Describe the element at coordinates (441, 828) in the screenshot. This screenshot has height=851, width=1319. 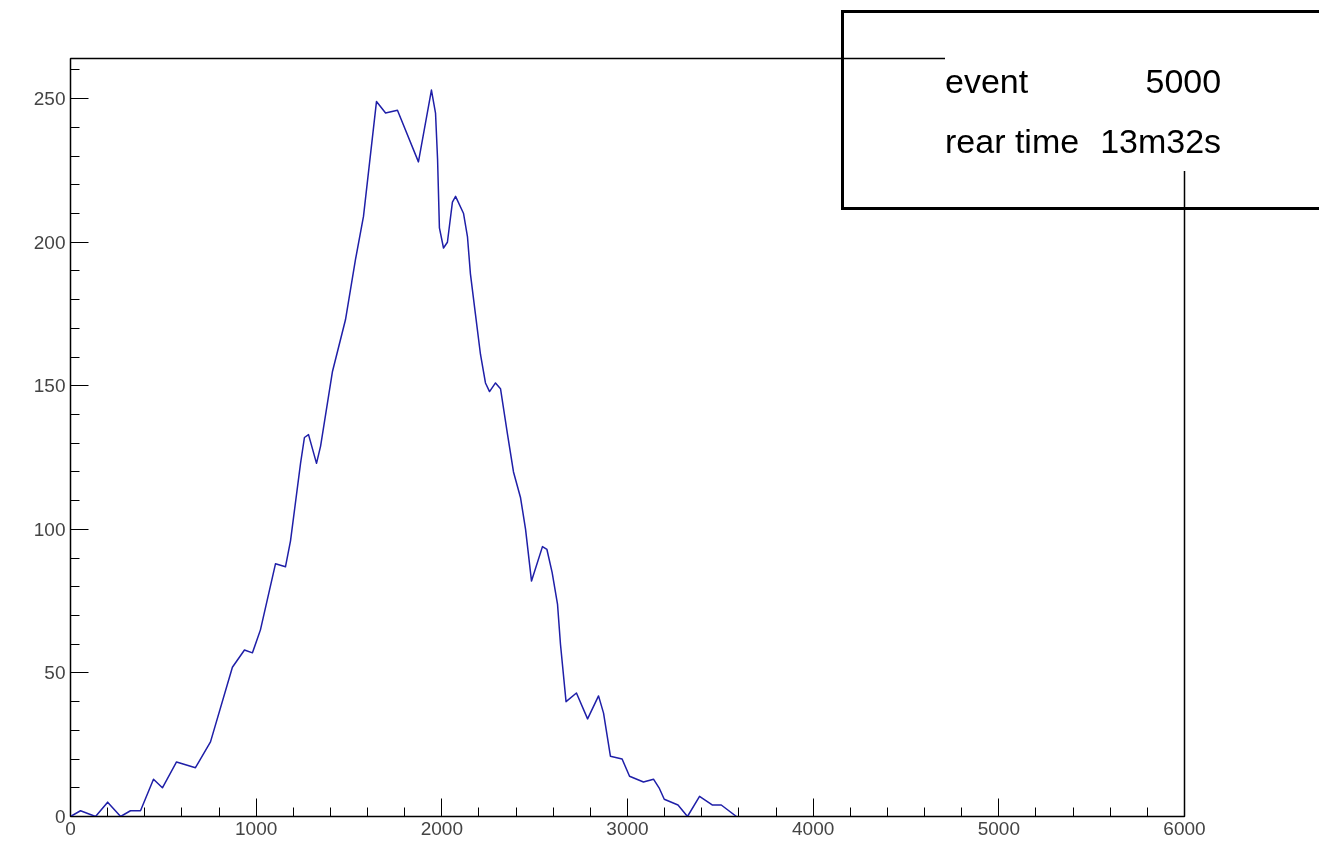
I see `x-tick-label: 2000` at that location.